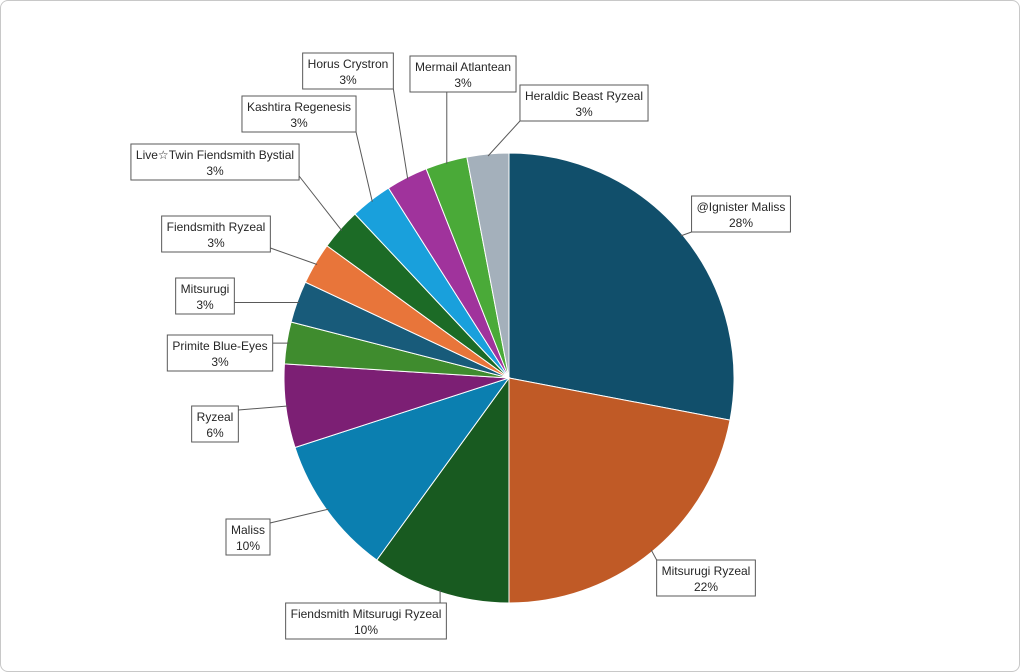  Describe the element at coordinates (263, 408) in the screenshot. I see `leader-line-ryzeal` at that location.